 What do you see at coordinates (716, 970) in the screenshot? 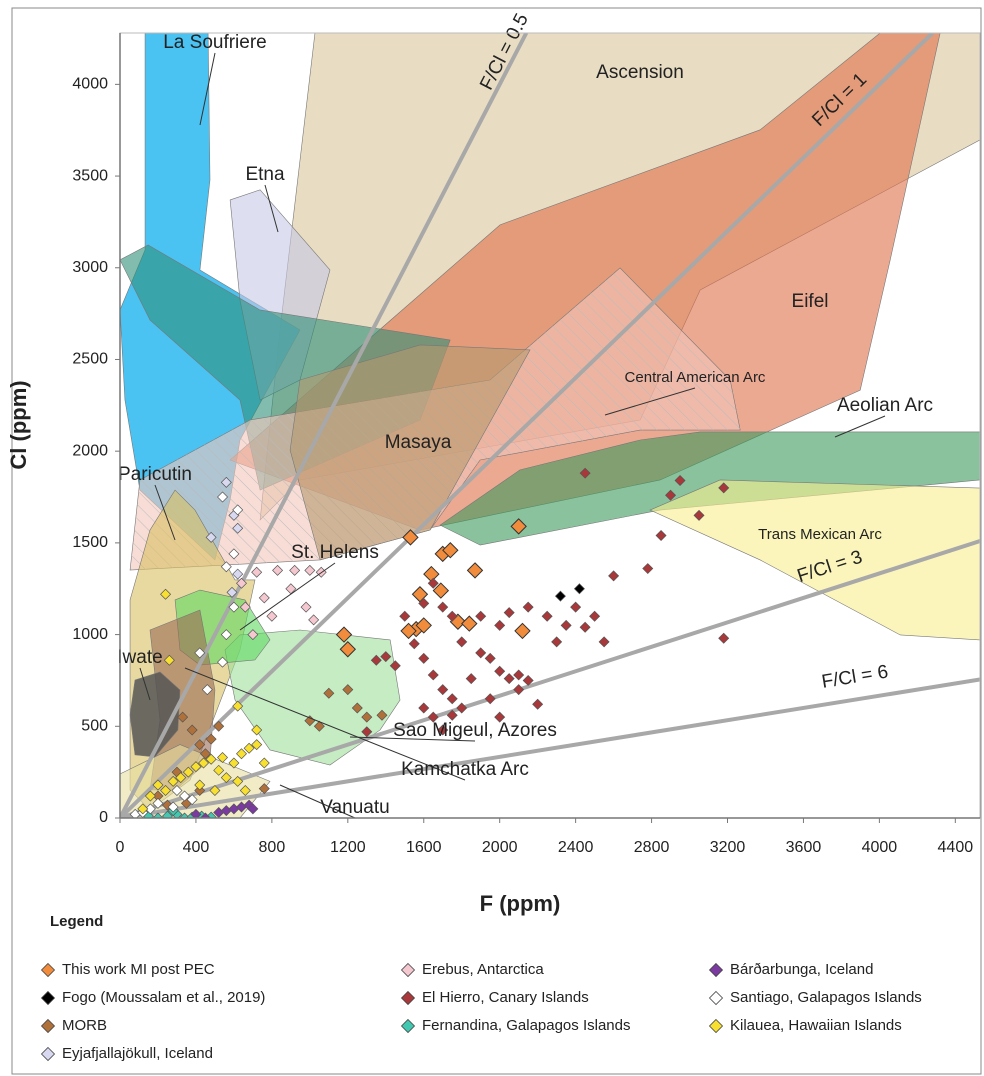
I see `legend-marker` at bounding box center [716, 970].